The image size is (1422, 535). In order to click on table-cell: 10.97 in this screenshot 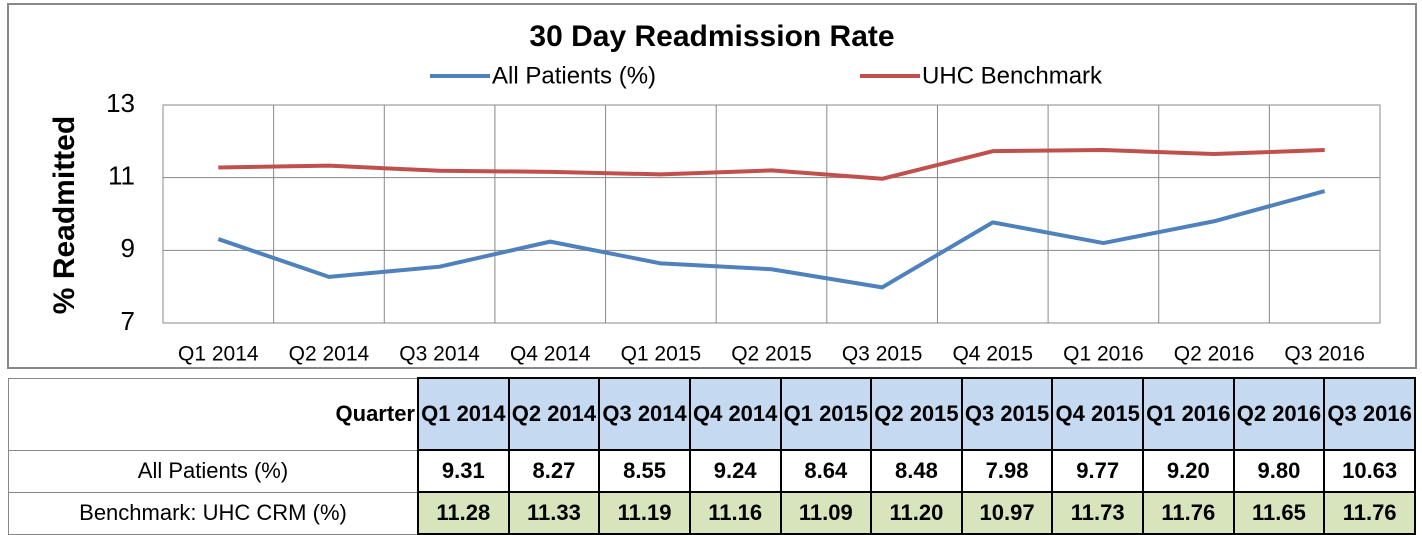, I will do `click(1007, 513)`.